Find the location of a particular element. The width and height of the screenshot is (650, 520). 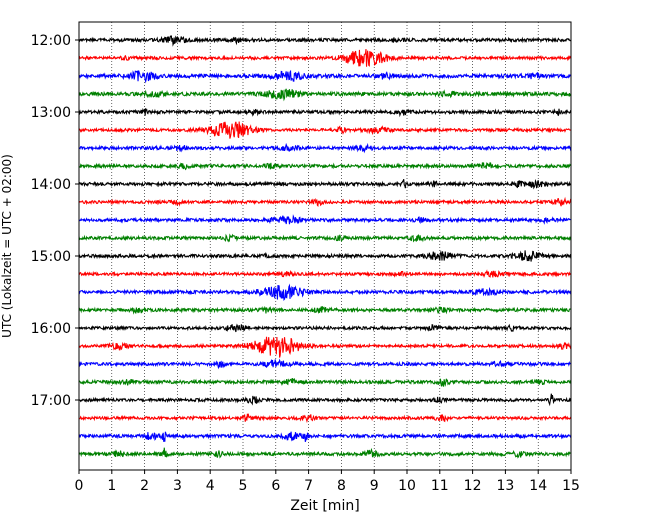

x-tick-label: 11 is located at coordinates (440, 486).